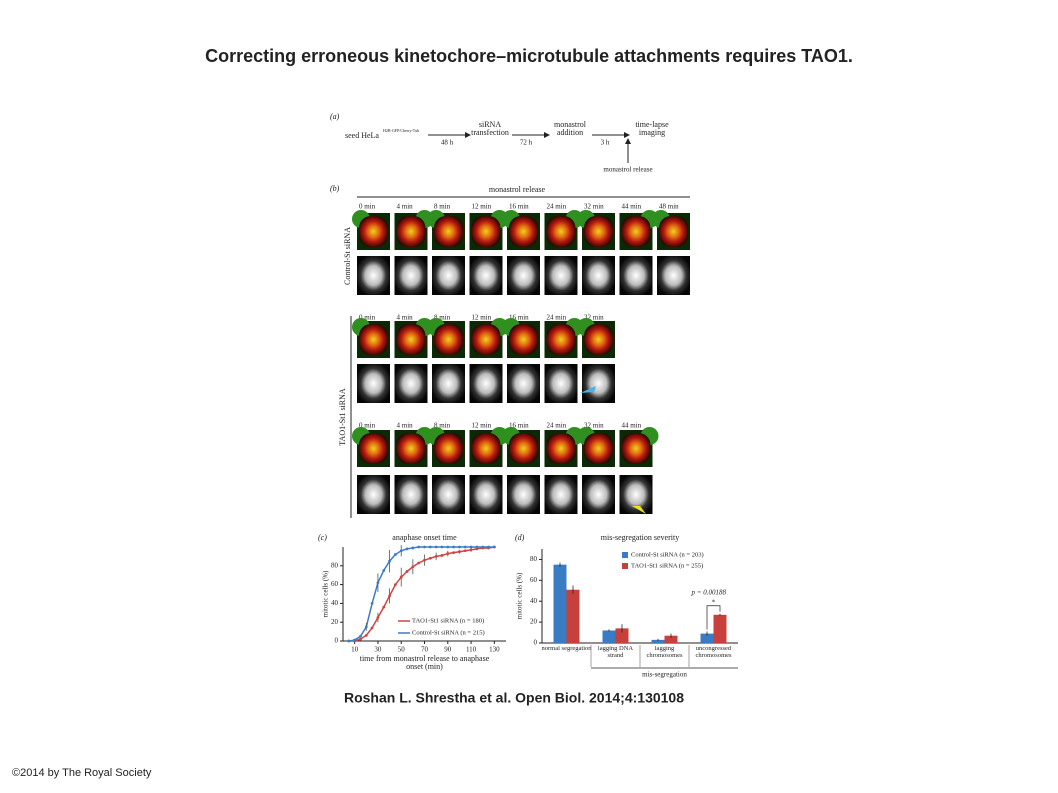 The image size is (1058, 793). Describe the element at coordinates (640, 537) in the screenshot. I see `chart-title: mis-segregation severity` at that location.